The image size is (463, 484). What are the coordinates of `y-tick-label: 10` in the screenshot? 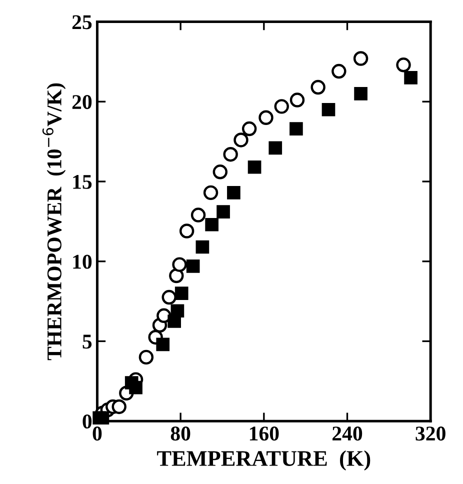 It's located at (82, 261).